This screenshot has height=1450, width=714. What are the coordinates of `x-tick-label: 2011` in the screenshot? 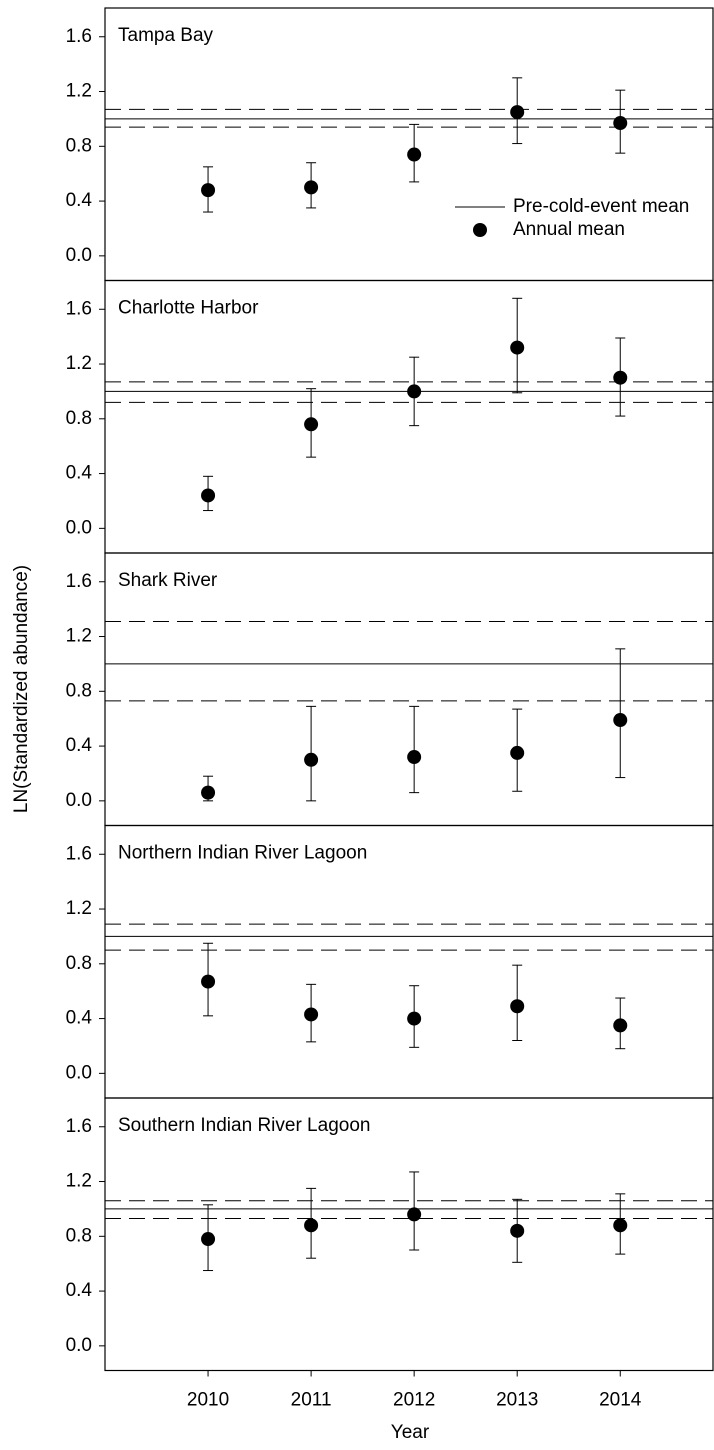 It's located at (311, 1400).